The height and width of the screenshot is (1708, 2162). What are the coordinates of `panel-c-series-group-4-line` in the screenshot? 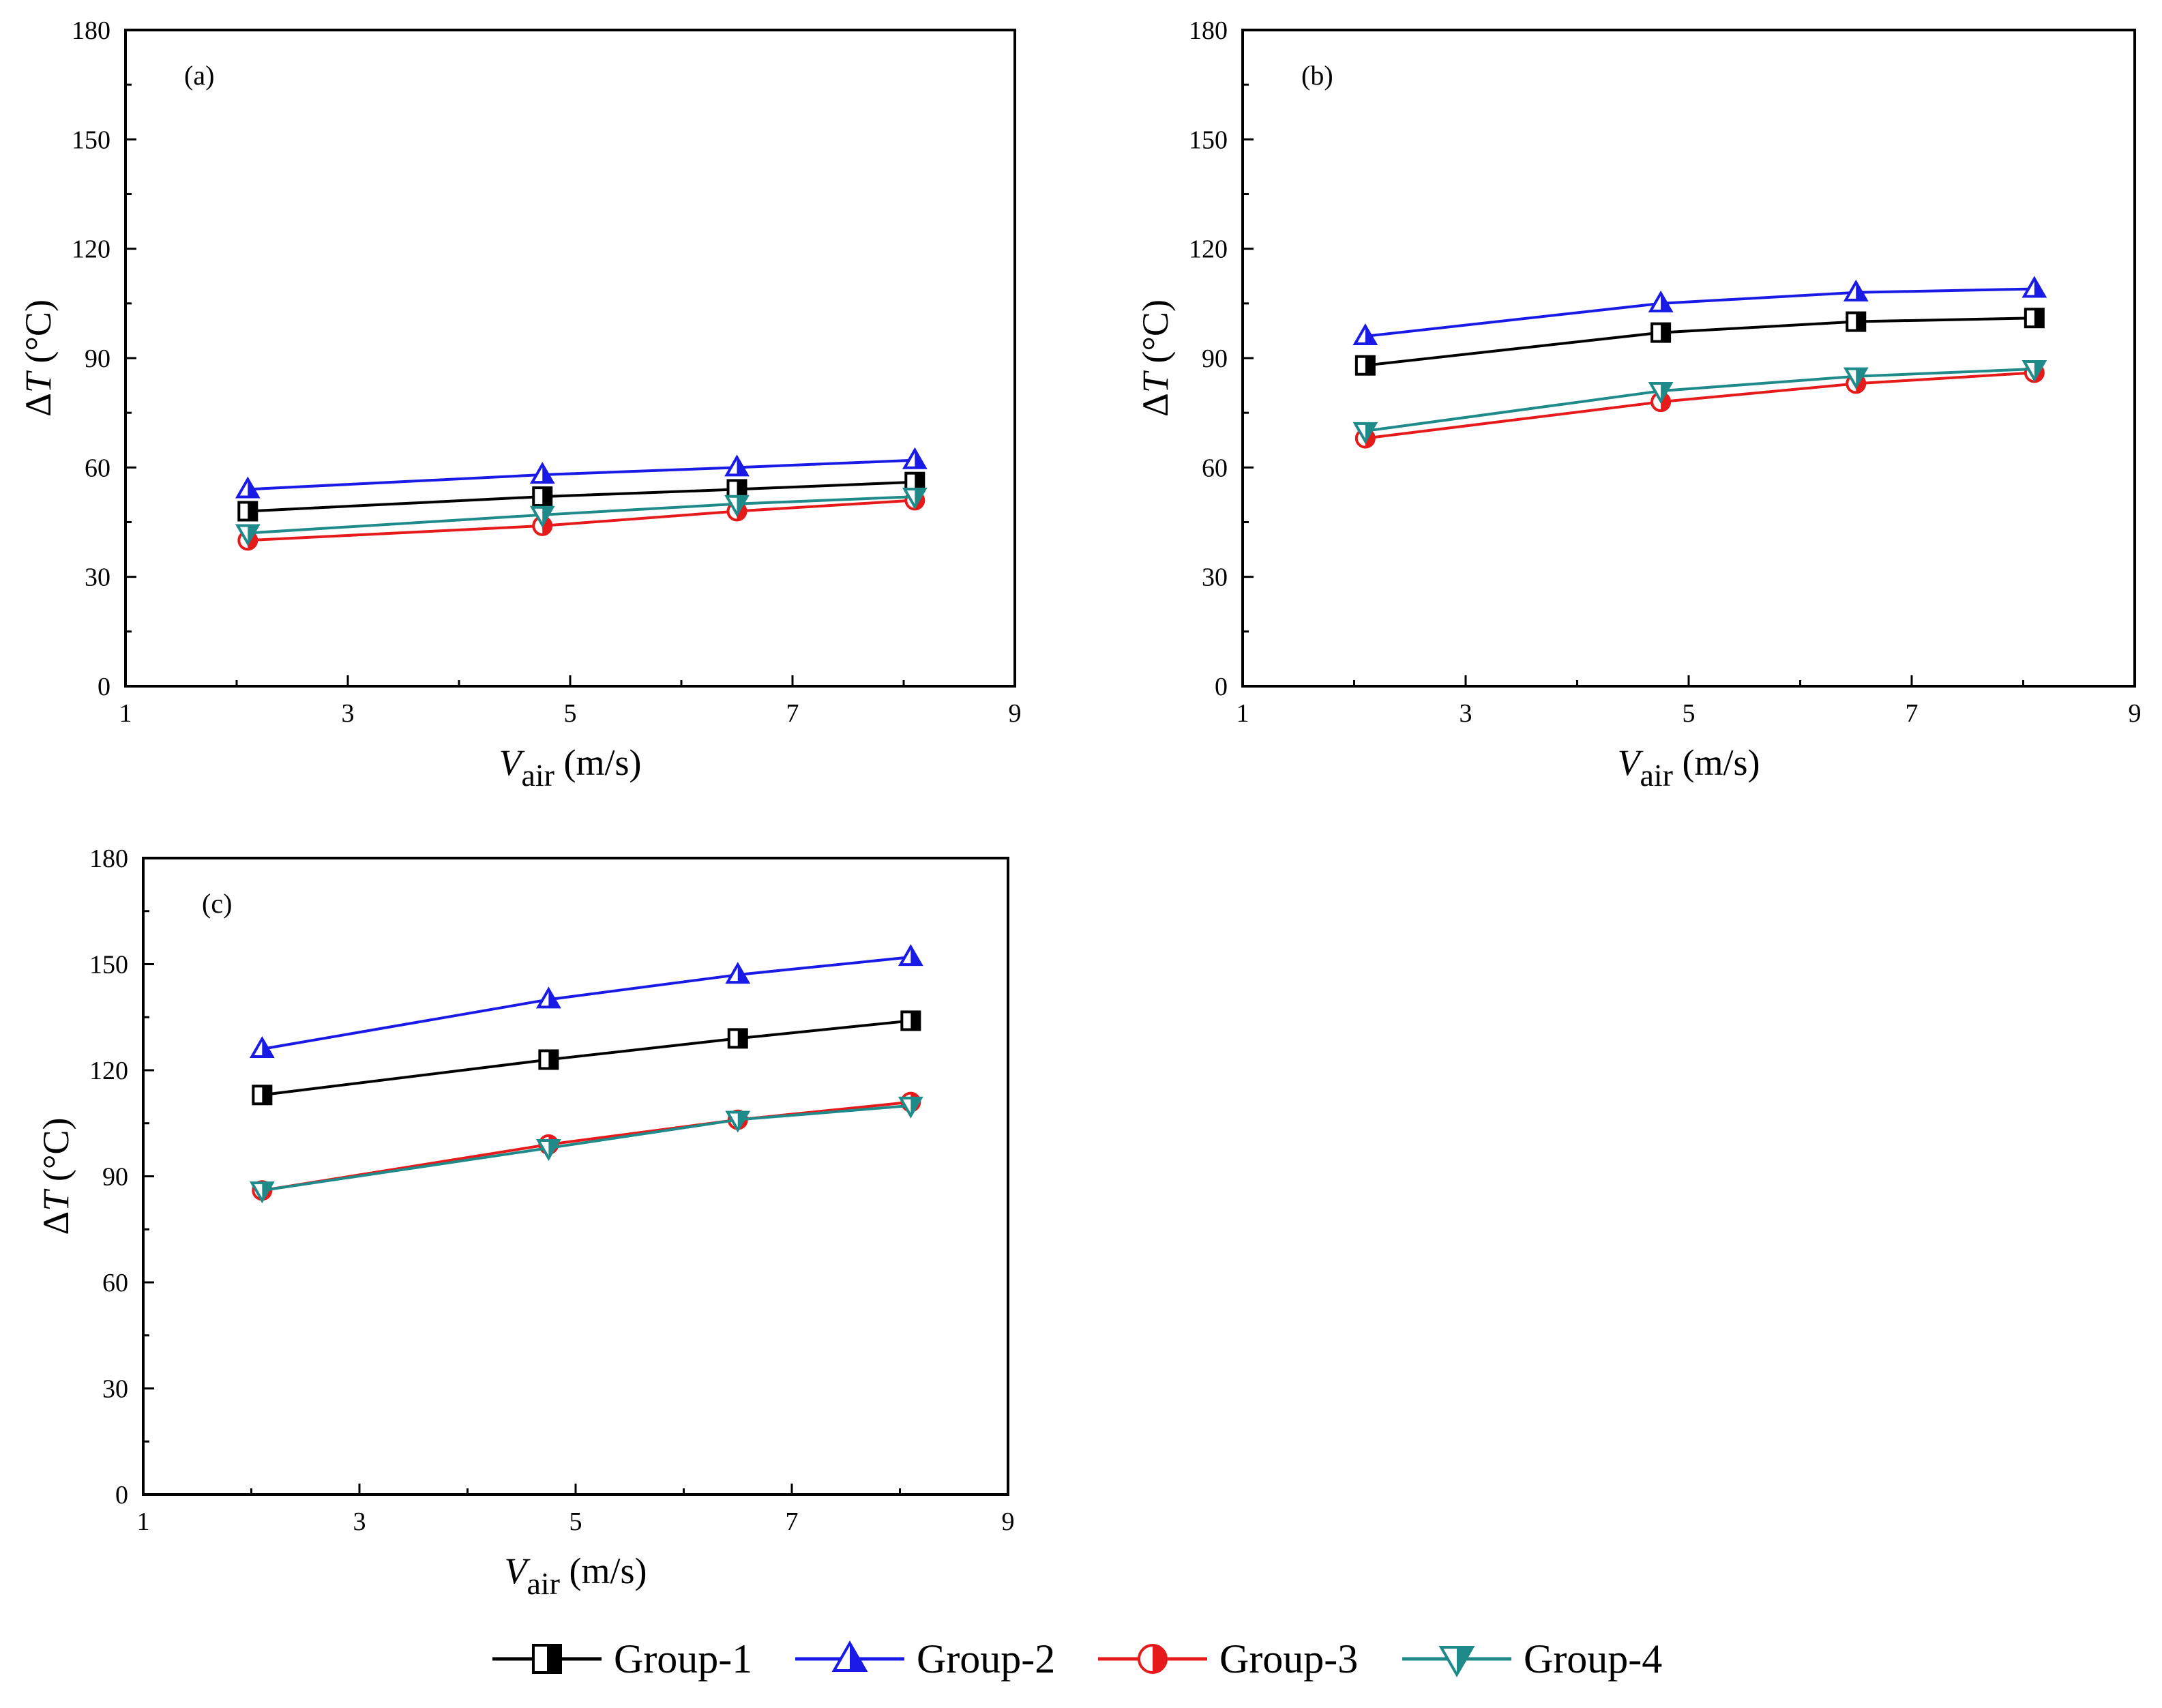 It's located at (586, 1148).